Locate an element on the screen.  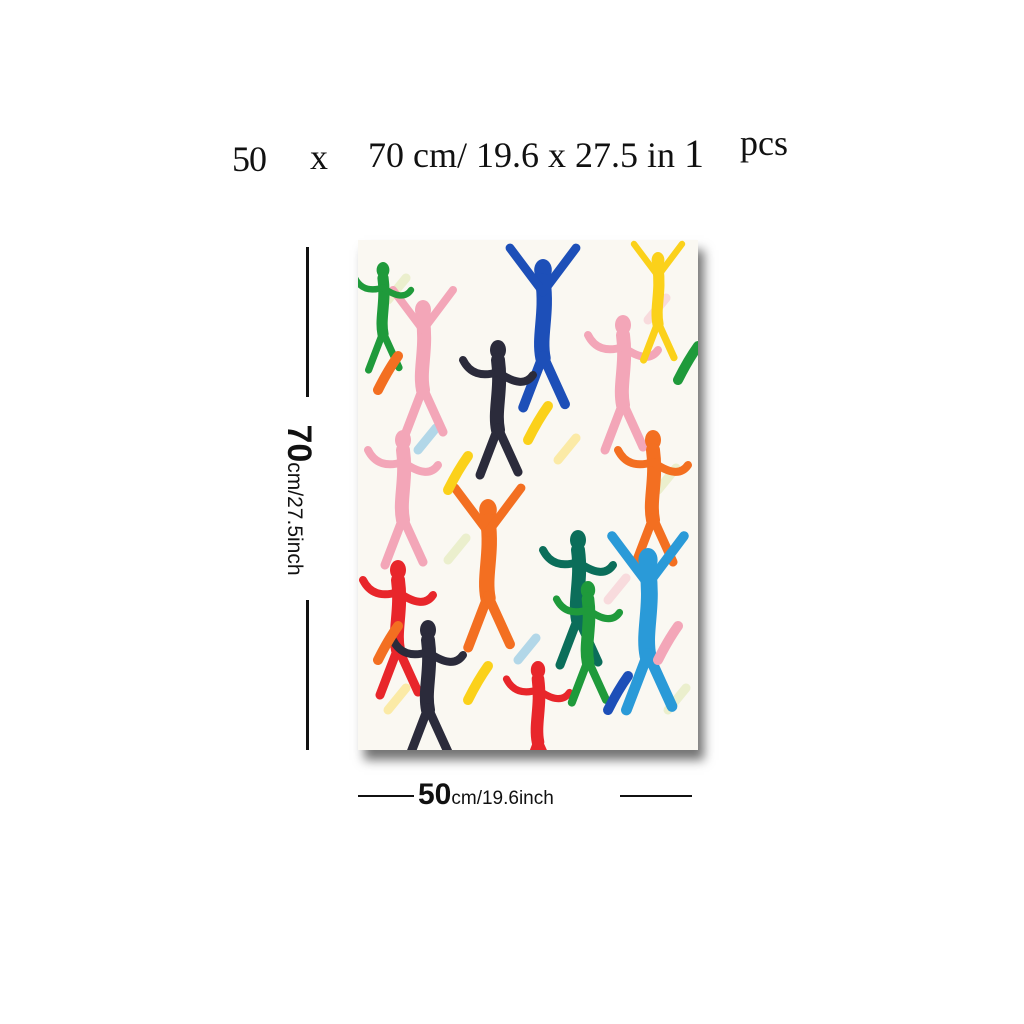
title-size-text: 70 cm/ 19.6 x 27.5 in is located at coordinates (521, 155).